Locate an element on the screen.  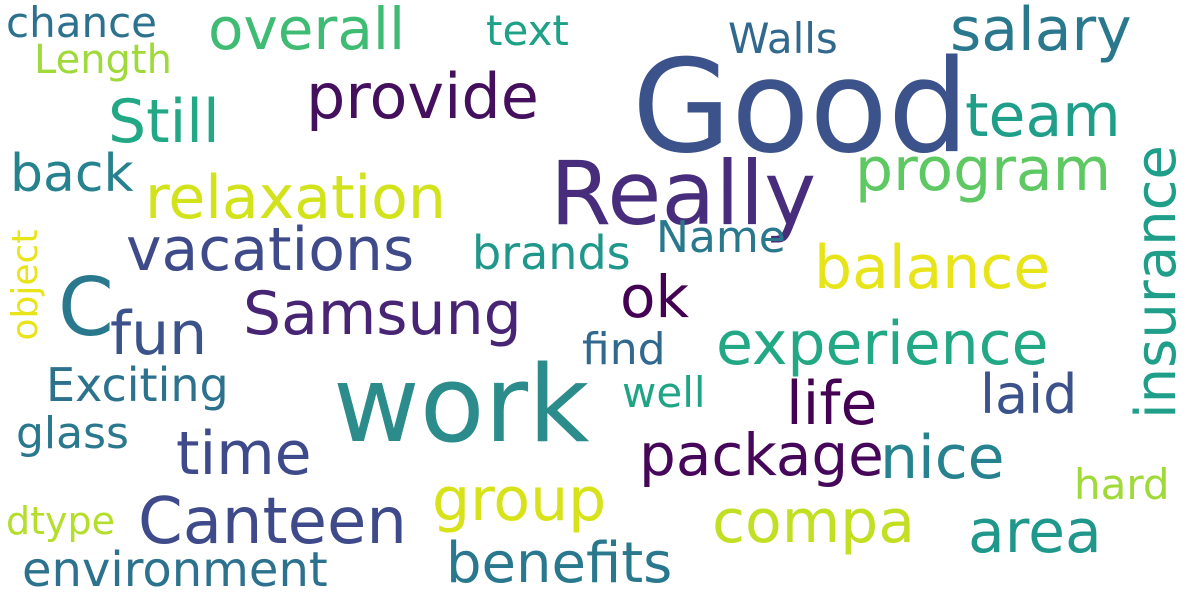
word-c: C is located at coordinates (86, 307).